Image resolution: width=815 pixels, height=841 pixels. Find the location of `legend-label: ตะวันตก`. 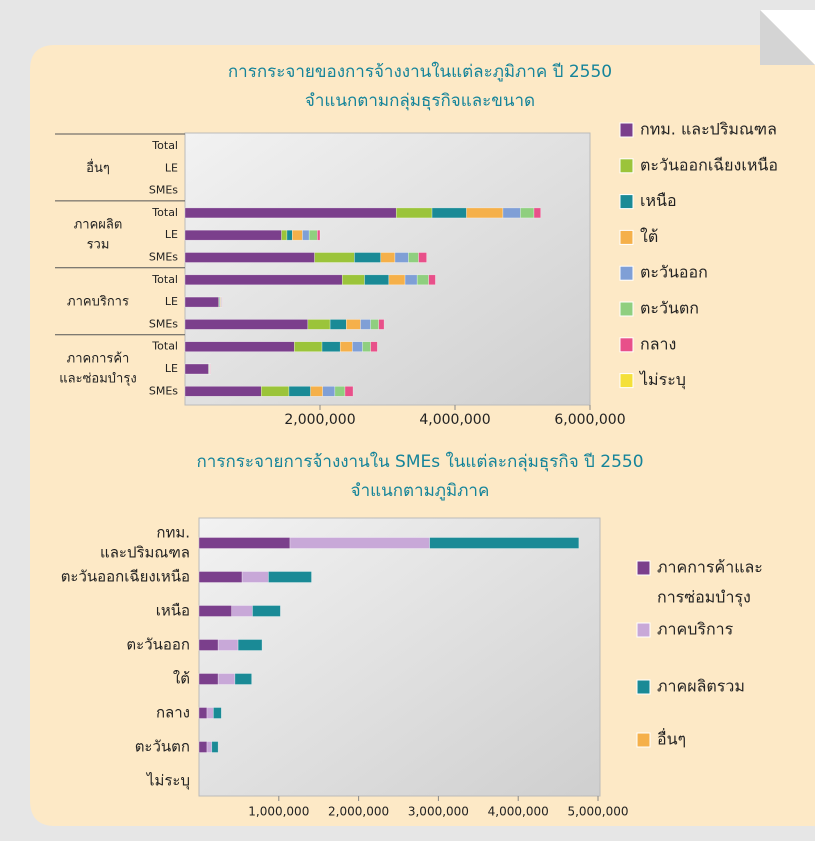

legend-label: ตะวันตก is located at coordinates (669, 308).